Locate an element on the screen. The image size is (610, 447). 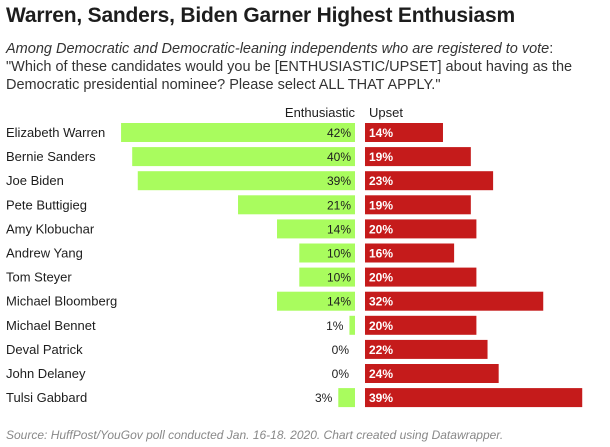
value-label-enthusiastic: 39% is located at coordinates (339, 181).